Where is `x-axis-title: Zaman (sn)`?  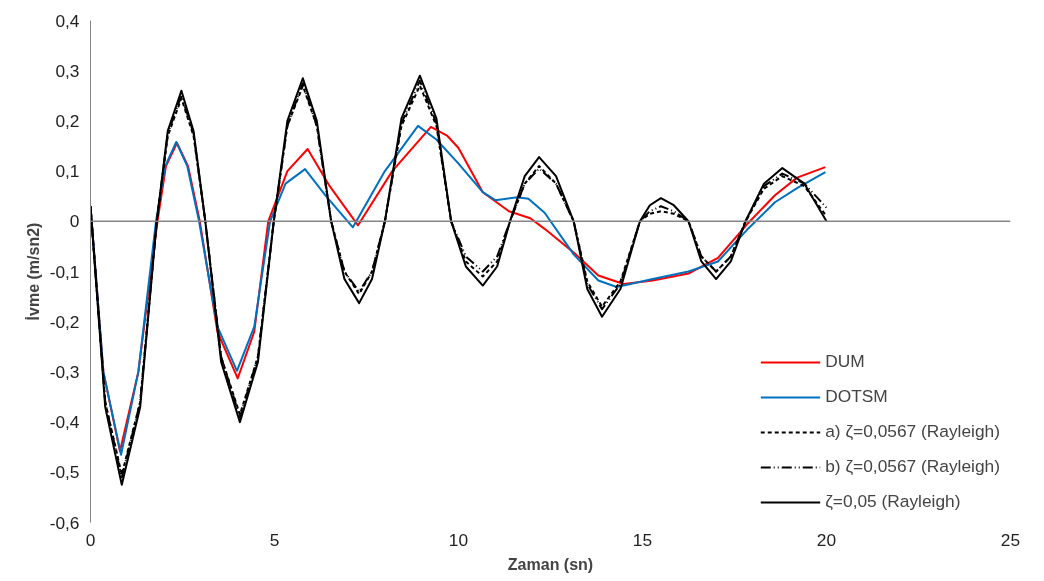 x-axis-title: Zaman (sn) is located at coordinates (550, 564).